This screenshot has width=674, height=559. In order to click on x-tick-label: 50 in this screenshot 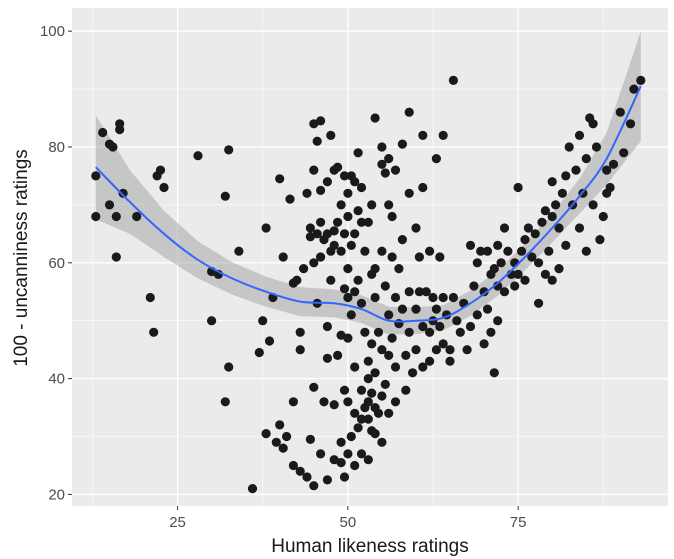, I will do `click(348, 522)`.